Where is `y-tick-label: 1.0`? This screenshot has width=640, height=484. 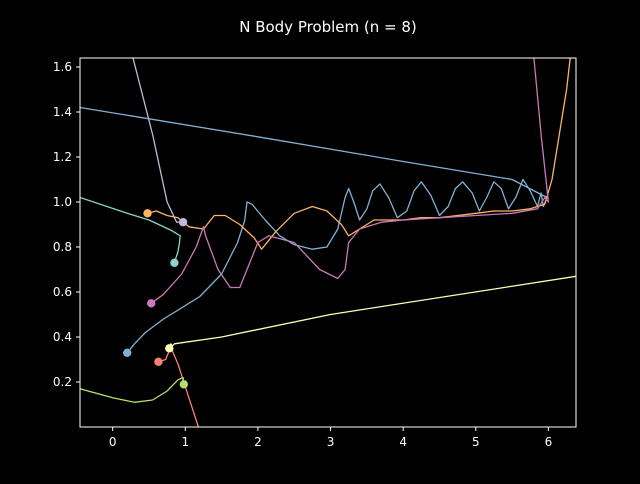 y-tick-label: 1.0 is located at coordinates (62, 202).